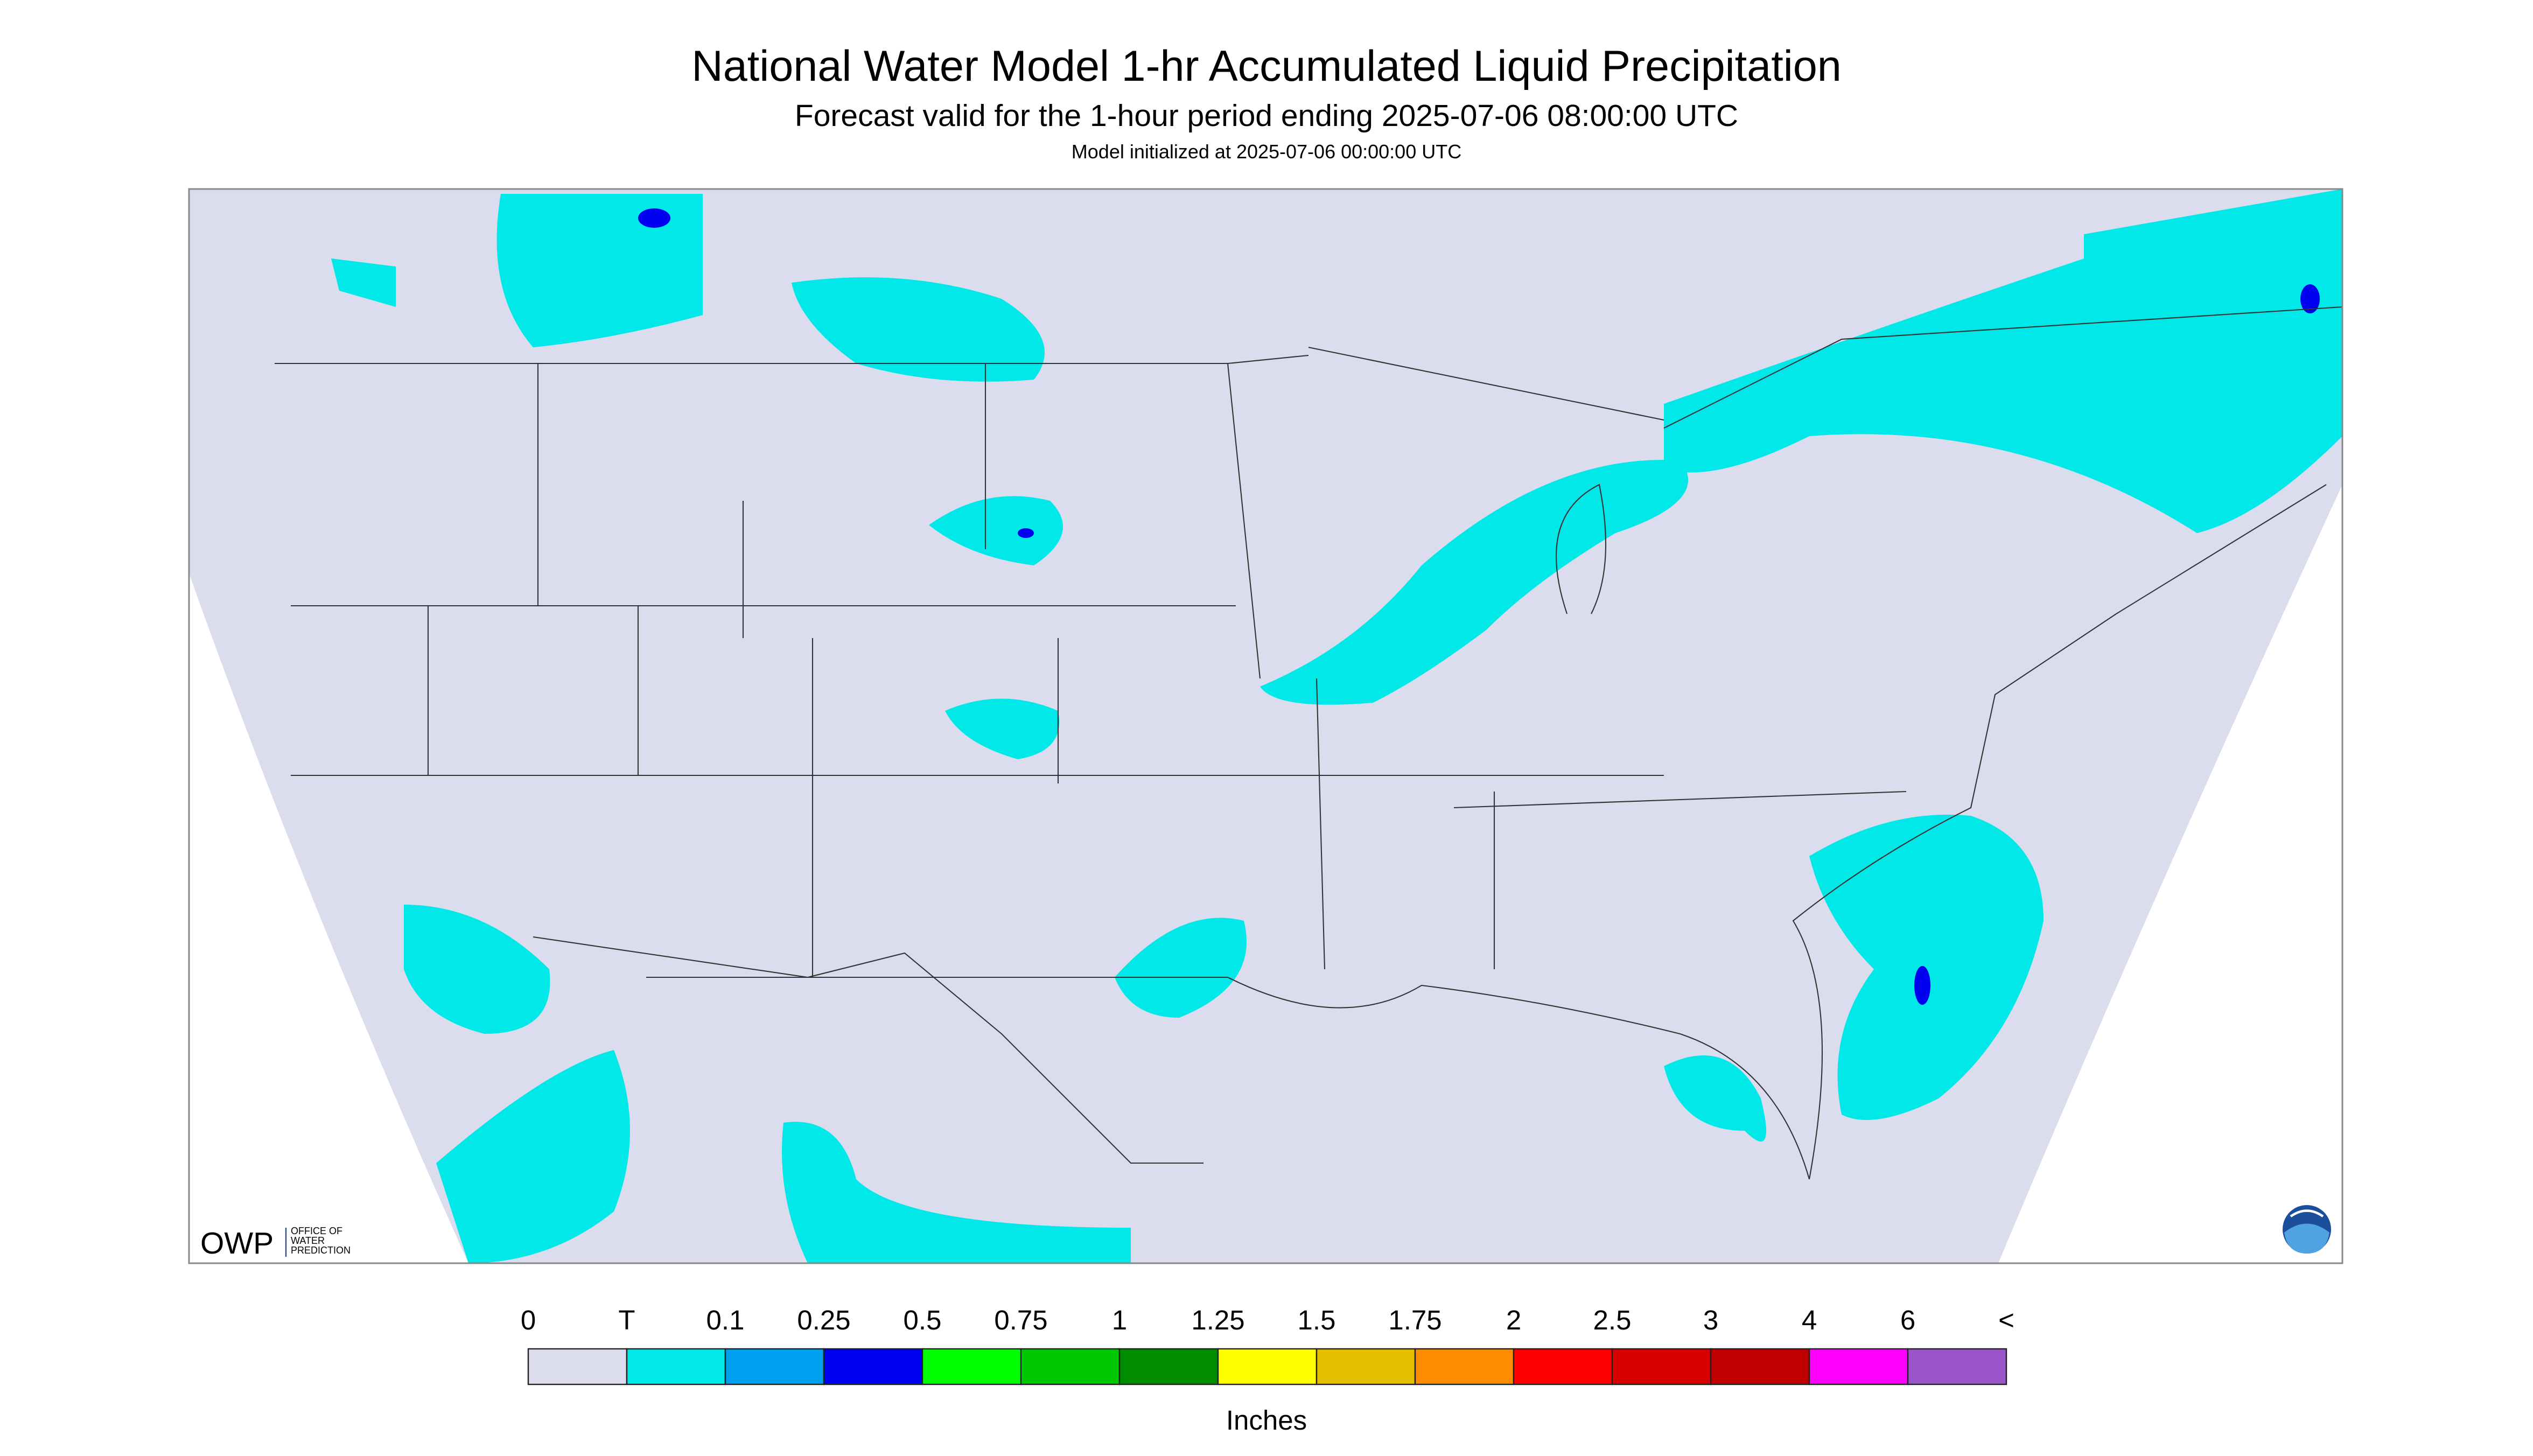 The image size is (2533, 1456). I want to click on legend-label: 6, so click(1908, 1320).